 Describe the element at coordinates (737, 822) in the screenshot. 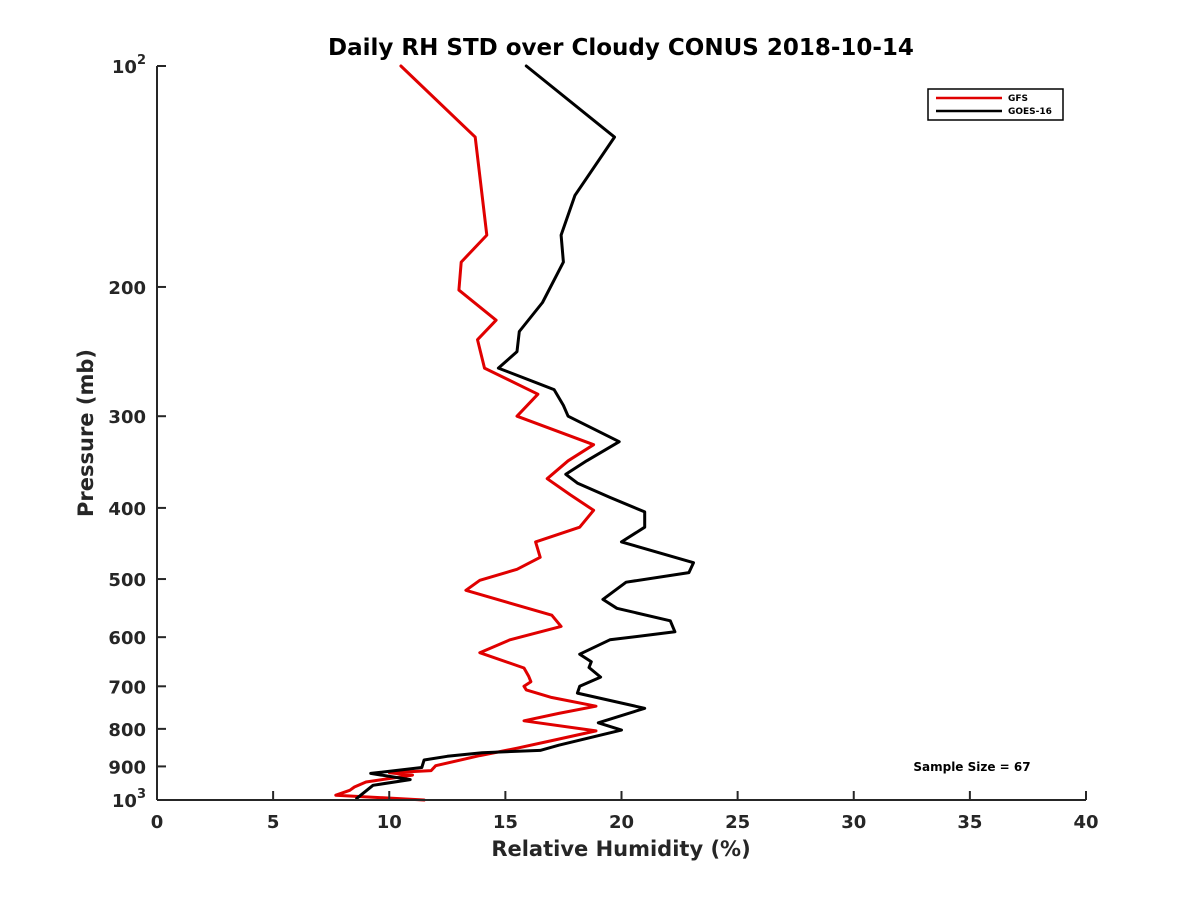

I see `x-tick-label: 25` at that location.